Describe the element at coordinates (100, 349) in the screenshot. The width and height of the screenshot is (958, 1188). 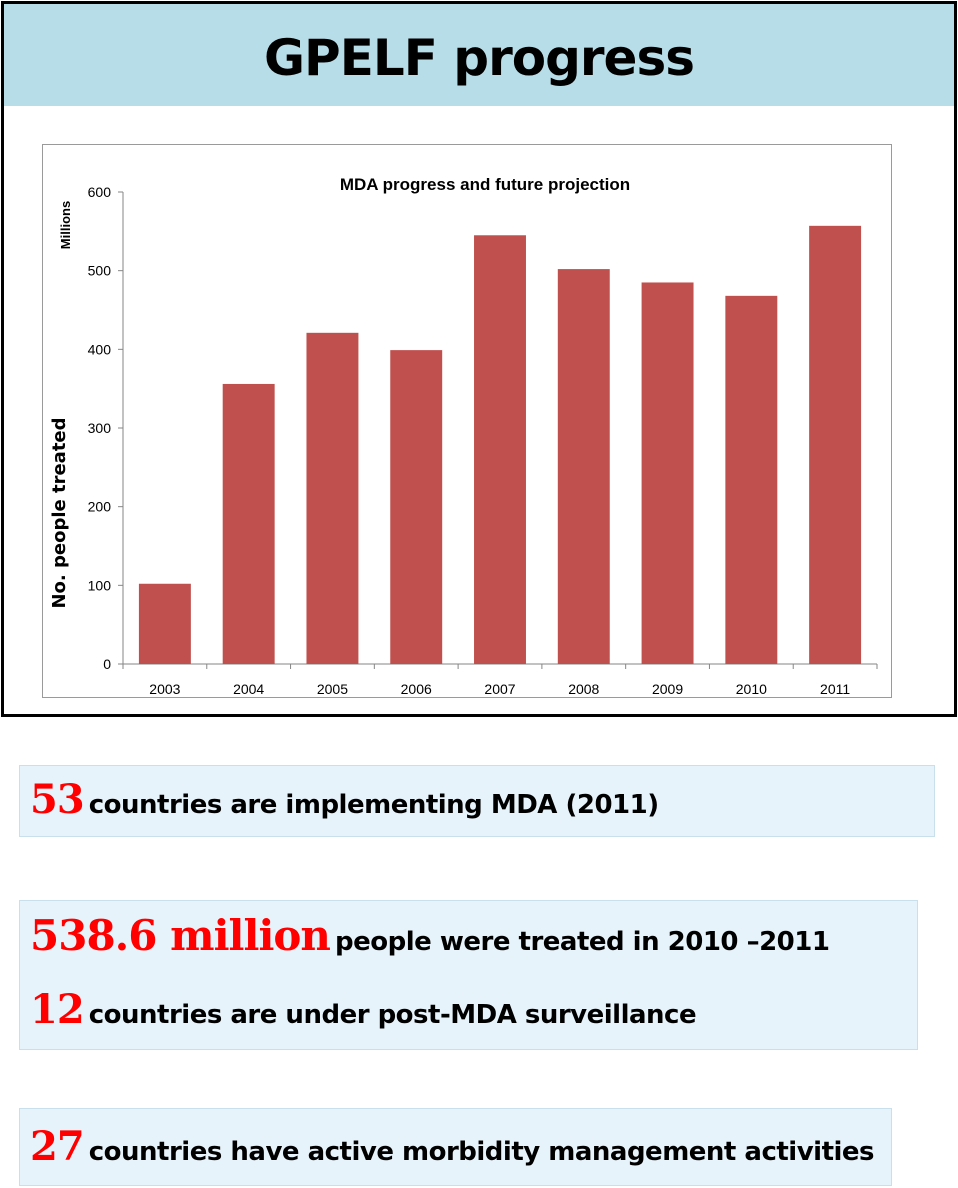
I see `y-tick-label: 400` at that location.